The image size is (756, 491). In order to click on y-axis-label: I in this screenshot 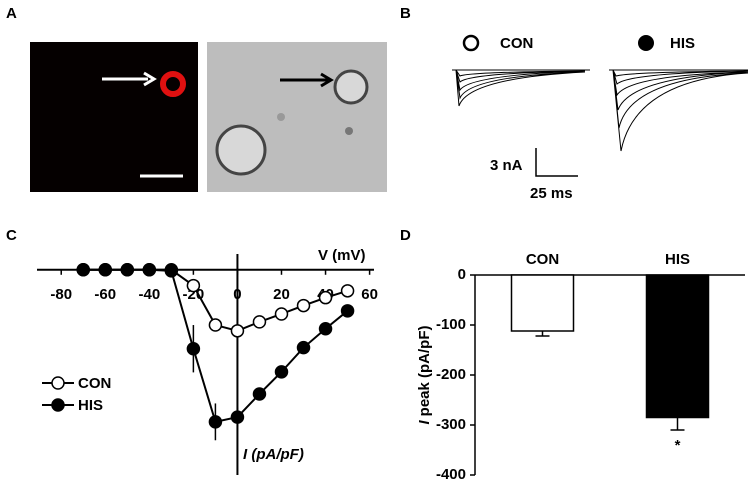, I will do `click(424, 422)`.